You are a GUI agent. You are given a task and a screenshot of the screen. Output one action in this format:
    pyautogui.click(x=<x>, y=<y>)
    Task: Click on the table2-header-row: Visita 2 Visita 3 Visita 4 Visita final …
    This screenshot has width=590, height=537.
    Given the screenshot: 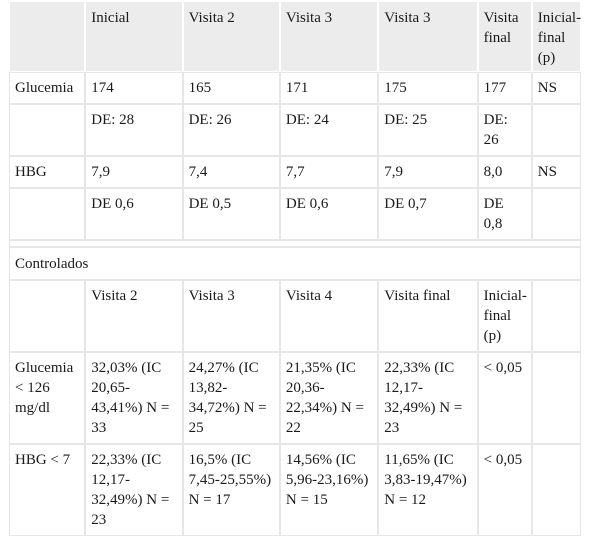 What is the action you would take?
    pyautogui.click(x=295, y=316)
    